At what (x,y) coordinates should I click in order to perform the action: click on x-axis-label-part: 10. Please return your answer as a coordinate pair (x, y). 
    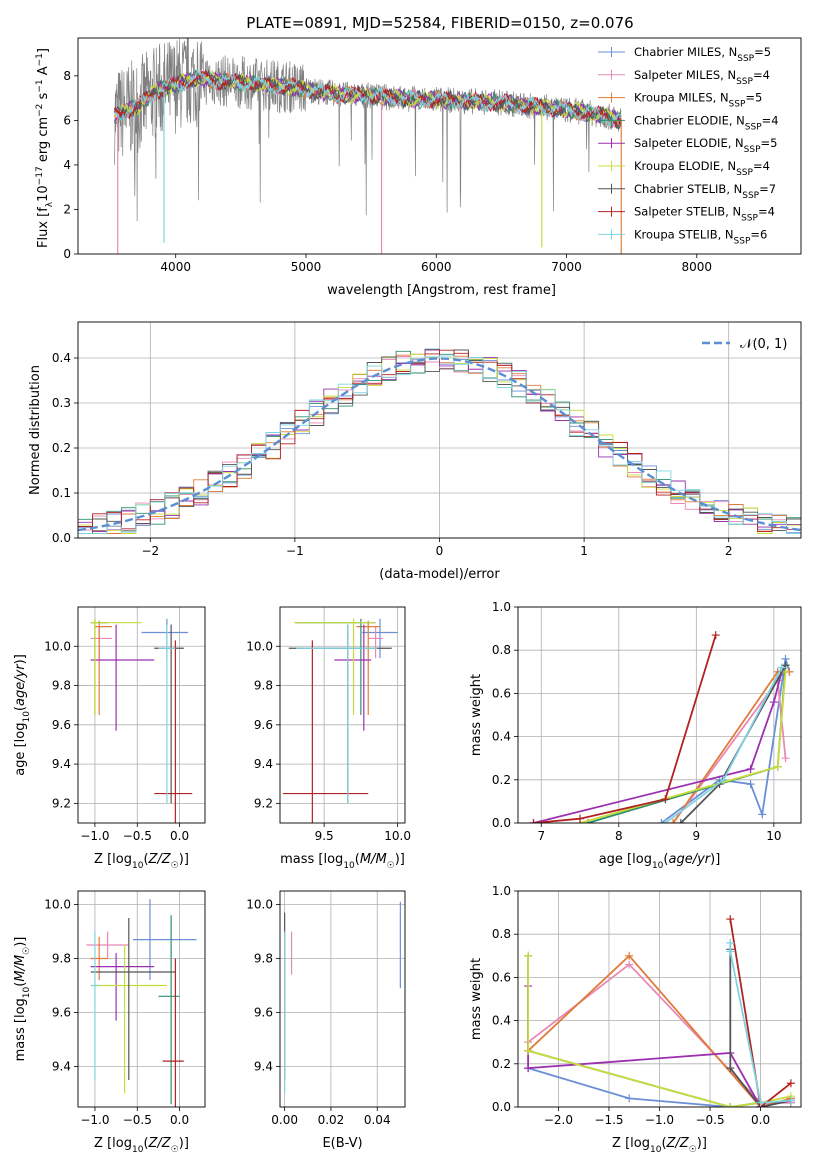
    Looking at the image, I should click on (656, 1150).